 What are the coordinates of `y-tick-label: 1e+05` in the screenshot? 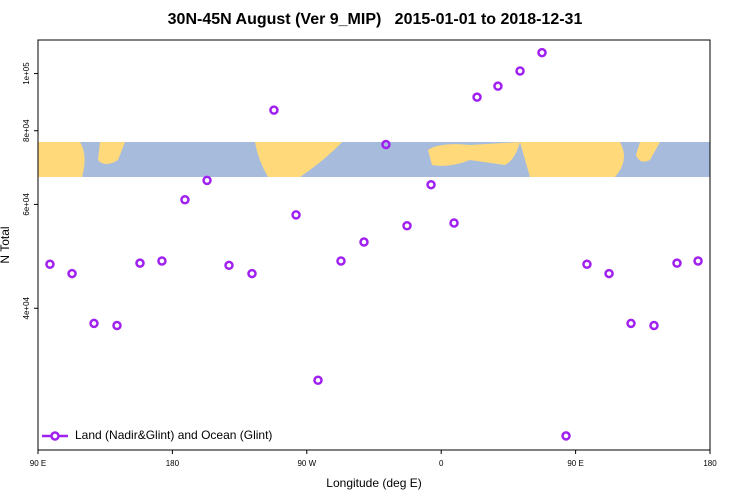 It's located at (26, 73).